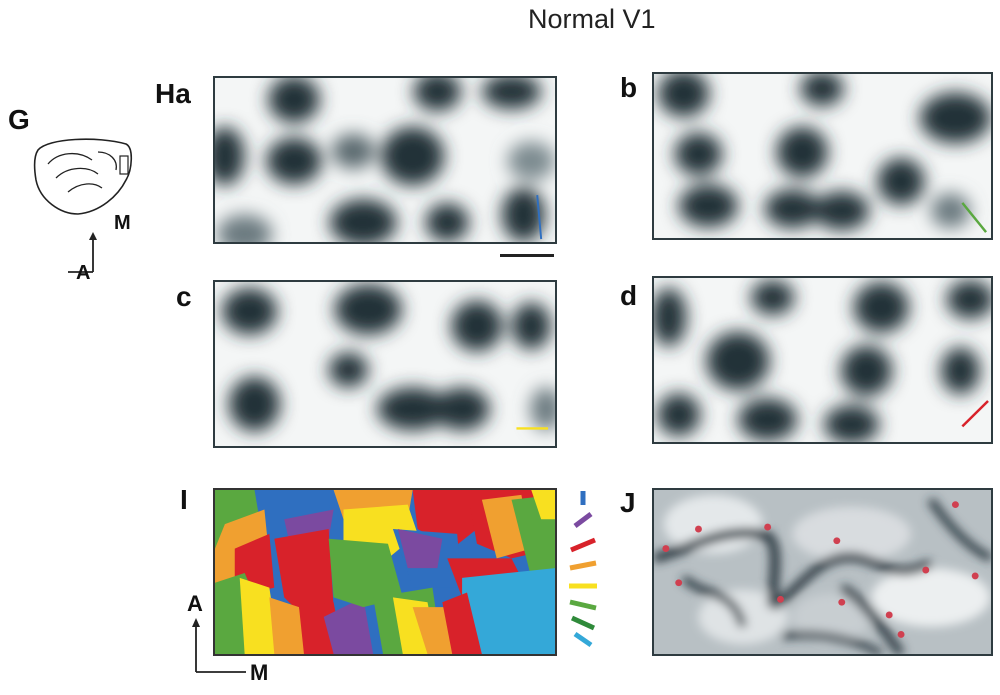 Image resolution: width=1000 pixels, height=695 pixels. What do you see at coordinates (629, 87) in the screenshot?
I see `panel-label-b: b` at bounding box center [629, 87].